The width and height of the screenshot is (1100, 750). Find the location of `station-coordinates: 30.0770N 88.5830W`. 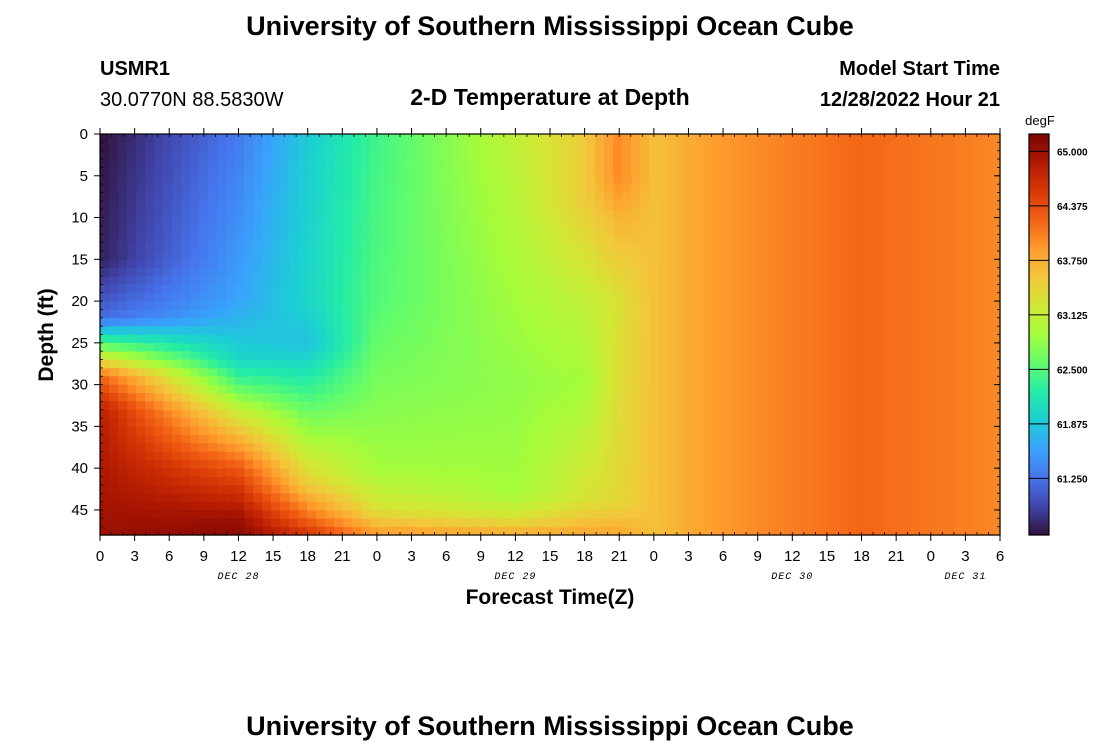

station-coordinates: 30.0770N 88.5830W is located at coordinates (192, 100).